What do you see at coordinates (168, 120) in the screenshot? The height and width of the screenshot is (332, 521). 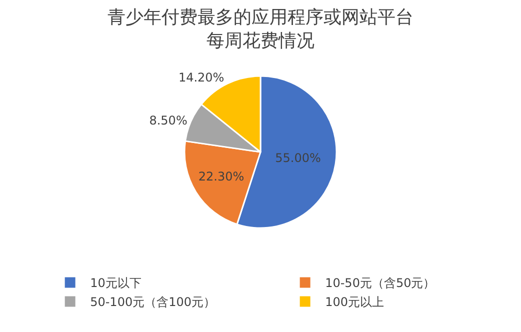 I see `data-label: 8.50%` at bounding box center [168, 120].